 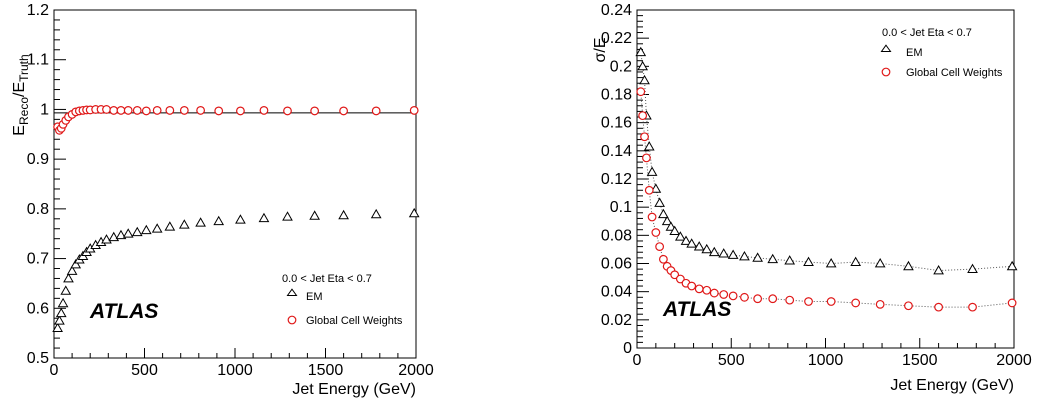 I want to click on y-tick-label: 0.8, so click(x=38, y=209).